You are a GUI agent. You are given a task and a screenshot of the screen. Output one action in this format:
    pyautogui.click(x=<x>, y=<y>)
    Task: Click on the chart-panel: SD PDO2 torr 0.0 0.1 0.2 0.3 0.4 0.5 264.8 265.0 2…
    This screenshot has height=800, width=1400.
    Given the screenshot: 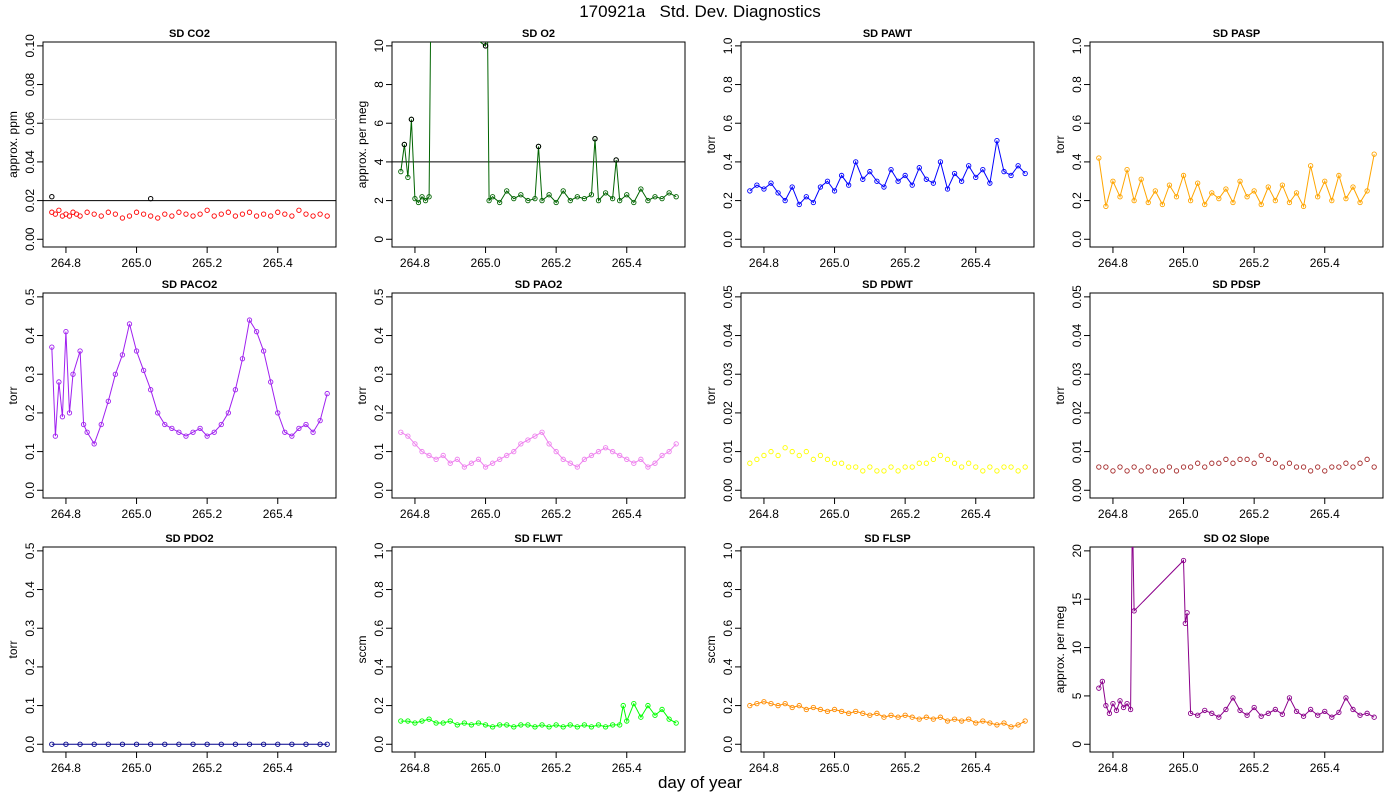 What is the action you would take?
    pyautogui.click(x=171, y=654)
    